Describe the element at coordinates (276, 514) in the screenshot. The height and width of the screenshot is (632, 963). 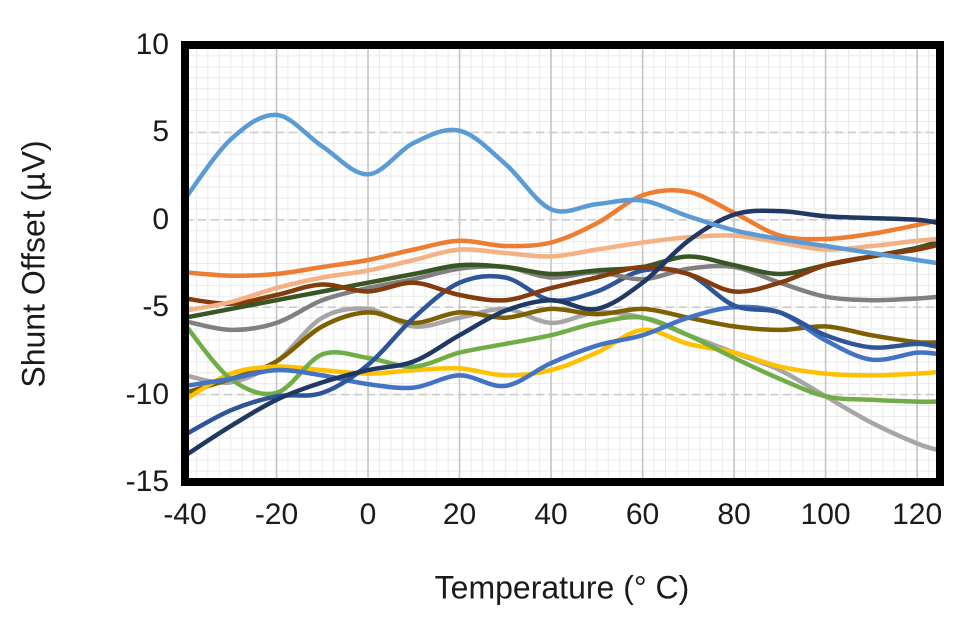
I see `x-tick-label: -20` at that location.